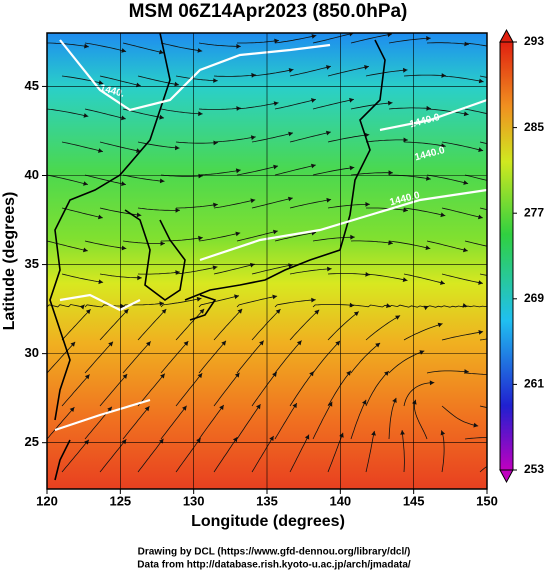 This screenshot has width=548, height=573. What do you see at coordinates (32, 352) in the screenshot?
I see `y-tick-label: 30` at bounding box center [32, 352].